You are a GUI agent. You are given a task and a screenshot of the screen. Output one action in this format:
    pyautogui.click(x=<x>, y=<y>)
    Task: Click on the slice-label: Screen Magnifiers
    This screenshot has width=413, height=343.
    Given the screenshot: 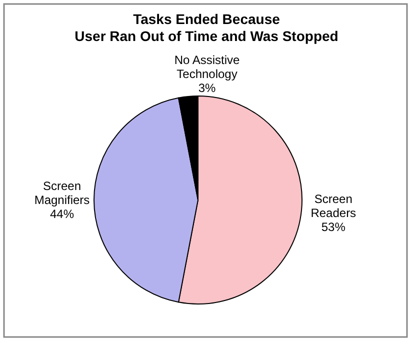 What is the action you would take?
    pyautogui.click(x=62, y=193)
    